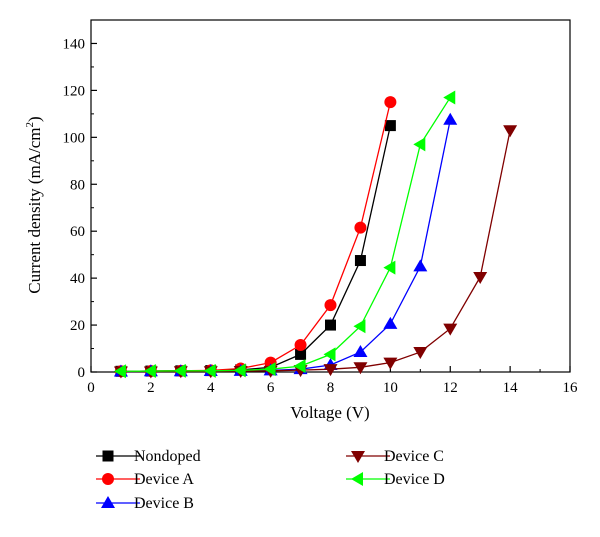 This screenshot has width=600, height=537. Describe the element at coordinates (80, 200) in the screenshot. I see `y-axis: 0 20 40 60 80 100 120 140` at that location.